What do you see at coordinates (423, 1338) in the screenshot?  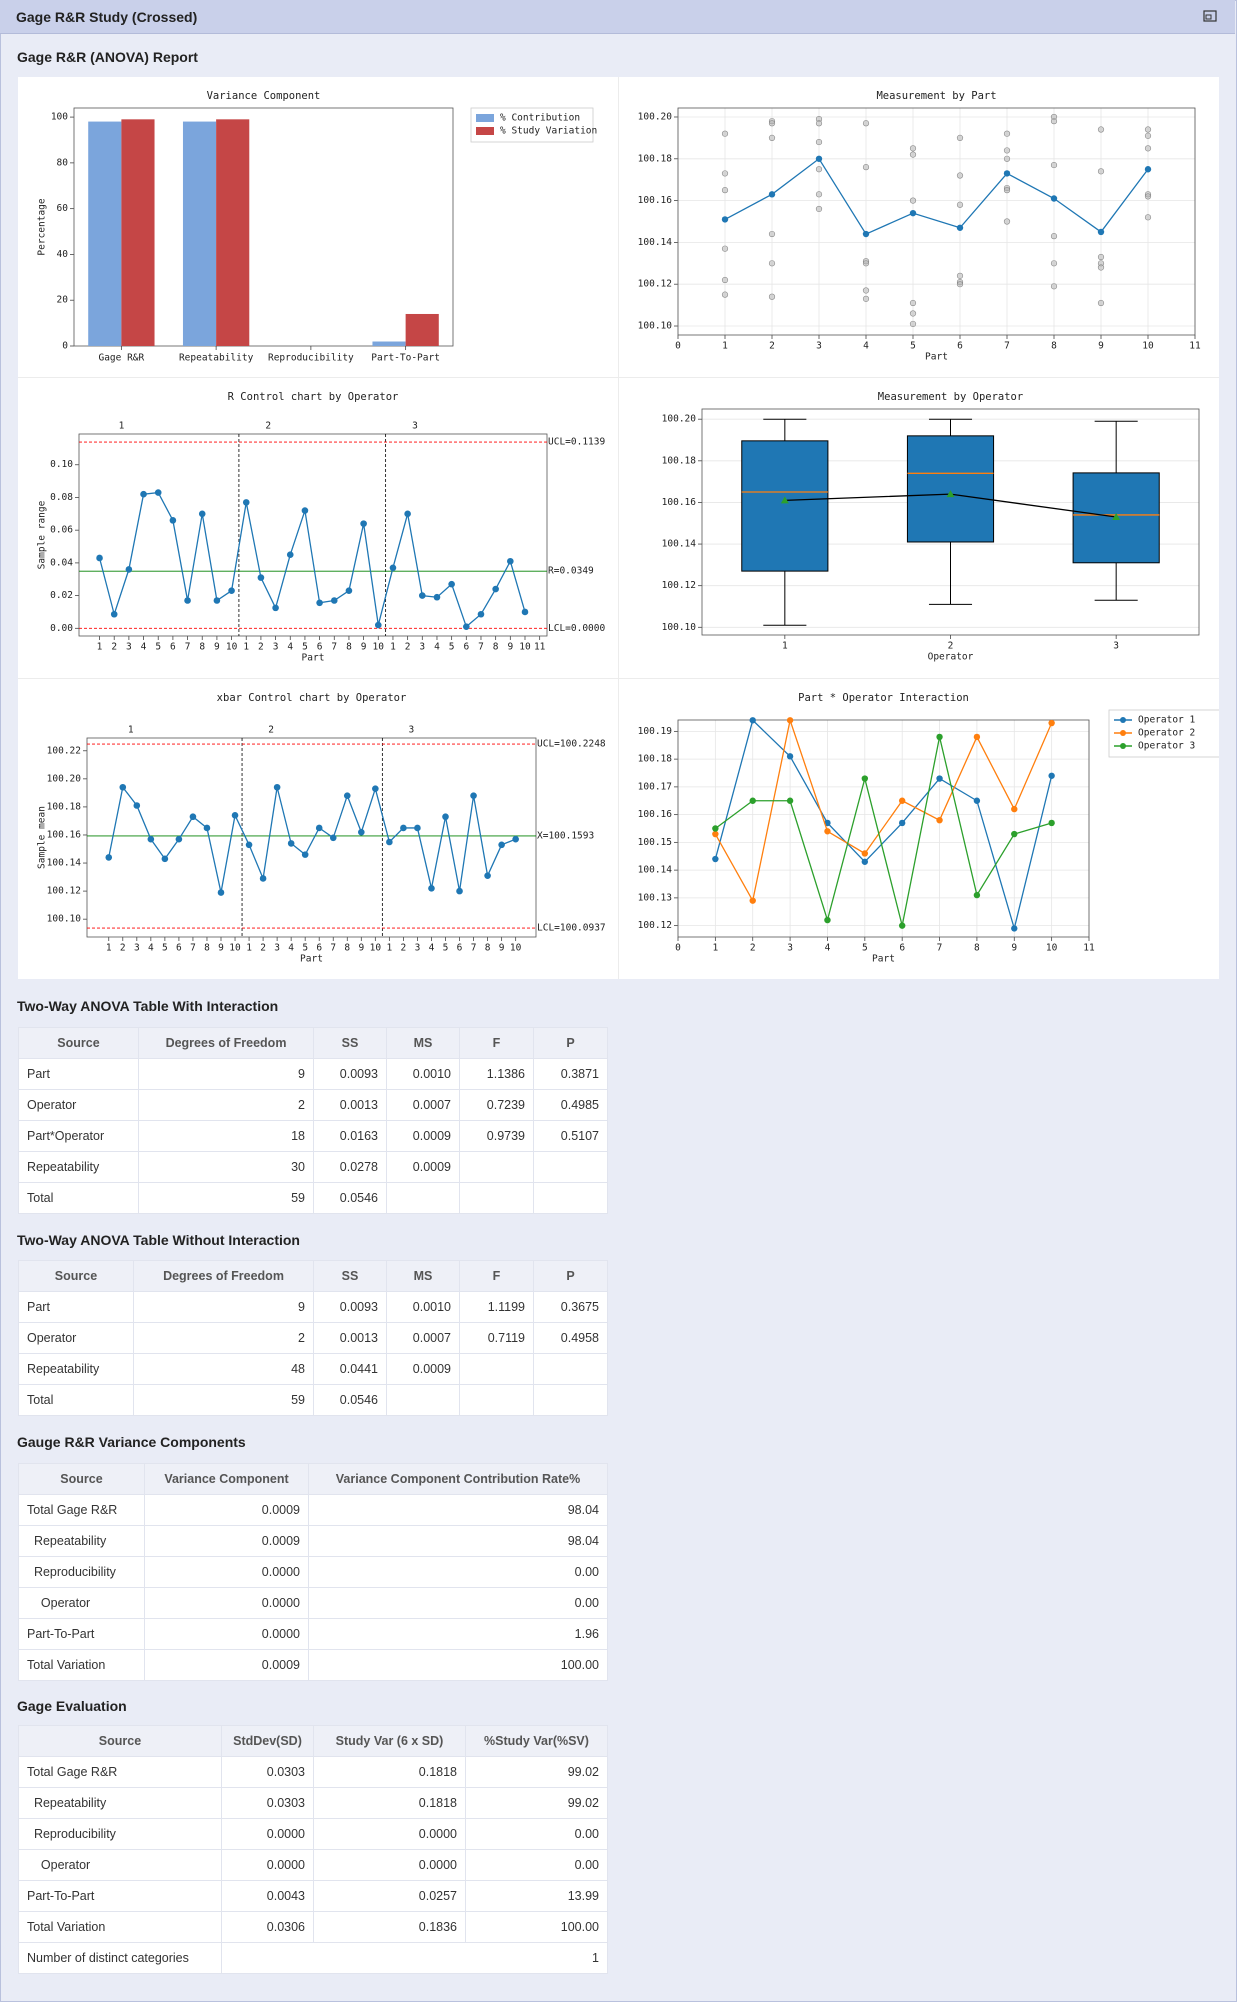 I see `table-cell: 0.0007` at bounding box center [423, 1338].